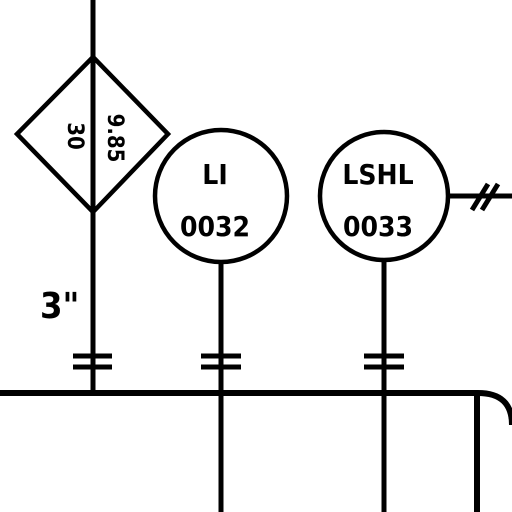 The image size is (512, 512). I want to click on line-size-label: 3", so click(59, 306).